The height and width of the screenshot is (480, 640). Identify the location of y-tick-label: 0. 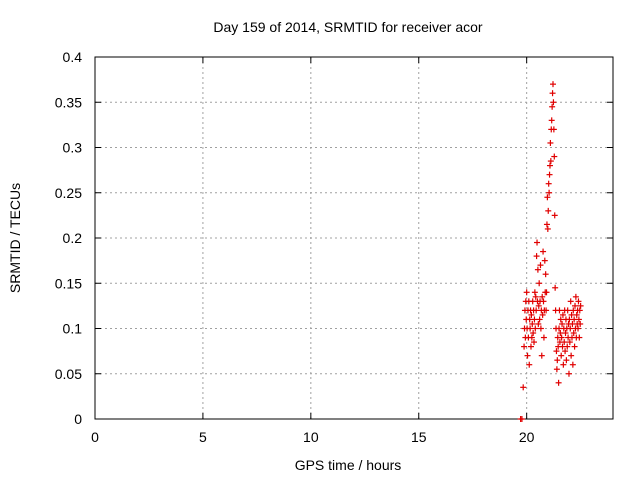
(78, 419).